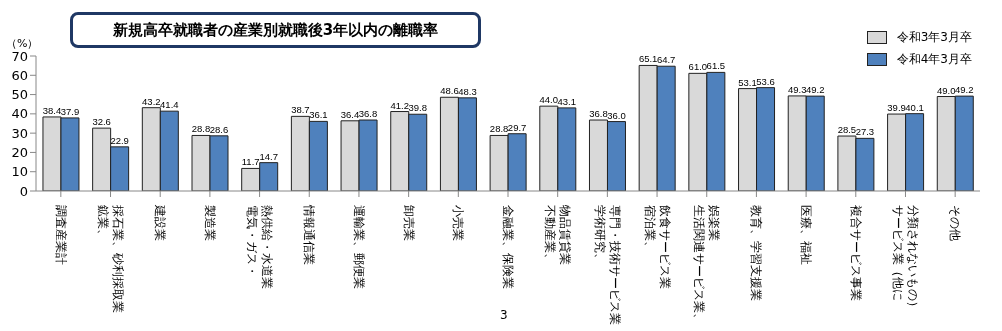 This screenshot has height=331, width=1002. What do you see at coordinates (22, 43) in the screenshot?
I see `y-axis-title: （%）` at bounding box center [22, 43].